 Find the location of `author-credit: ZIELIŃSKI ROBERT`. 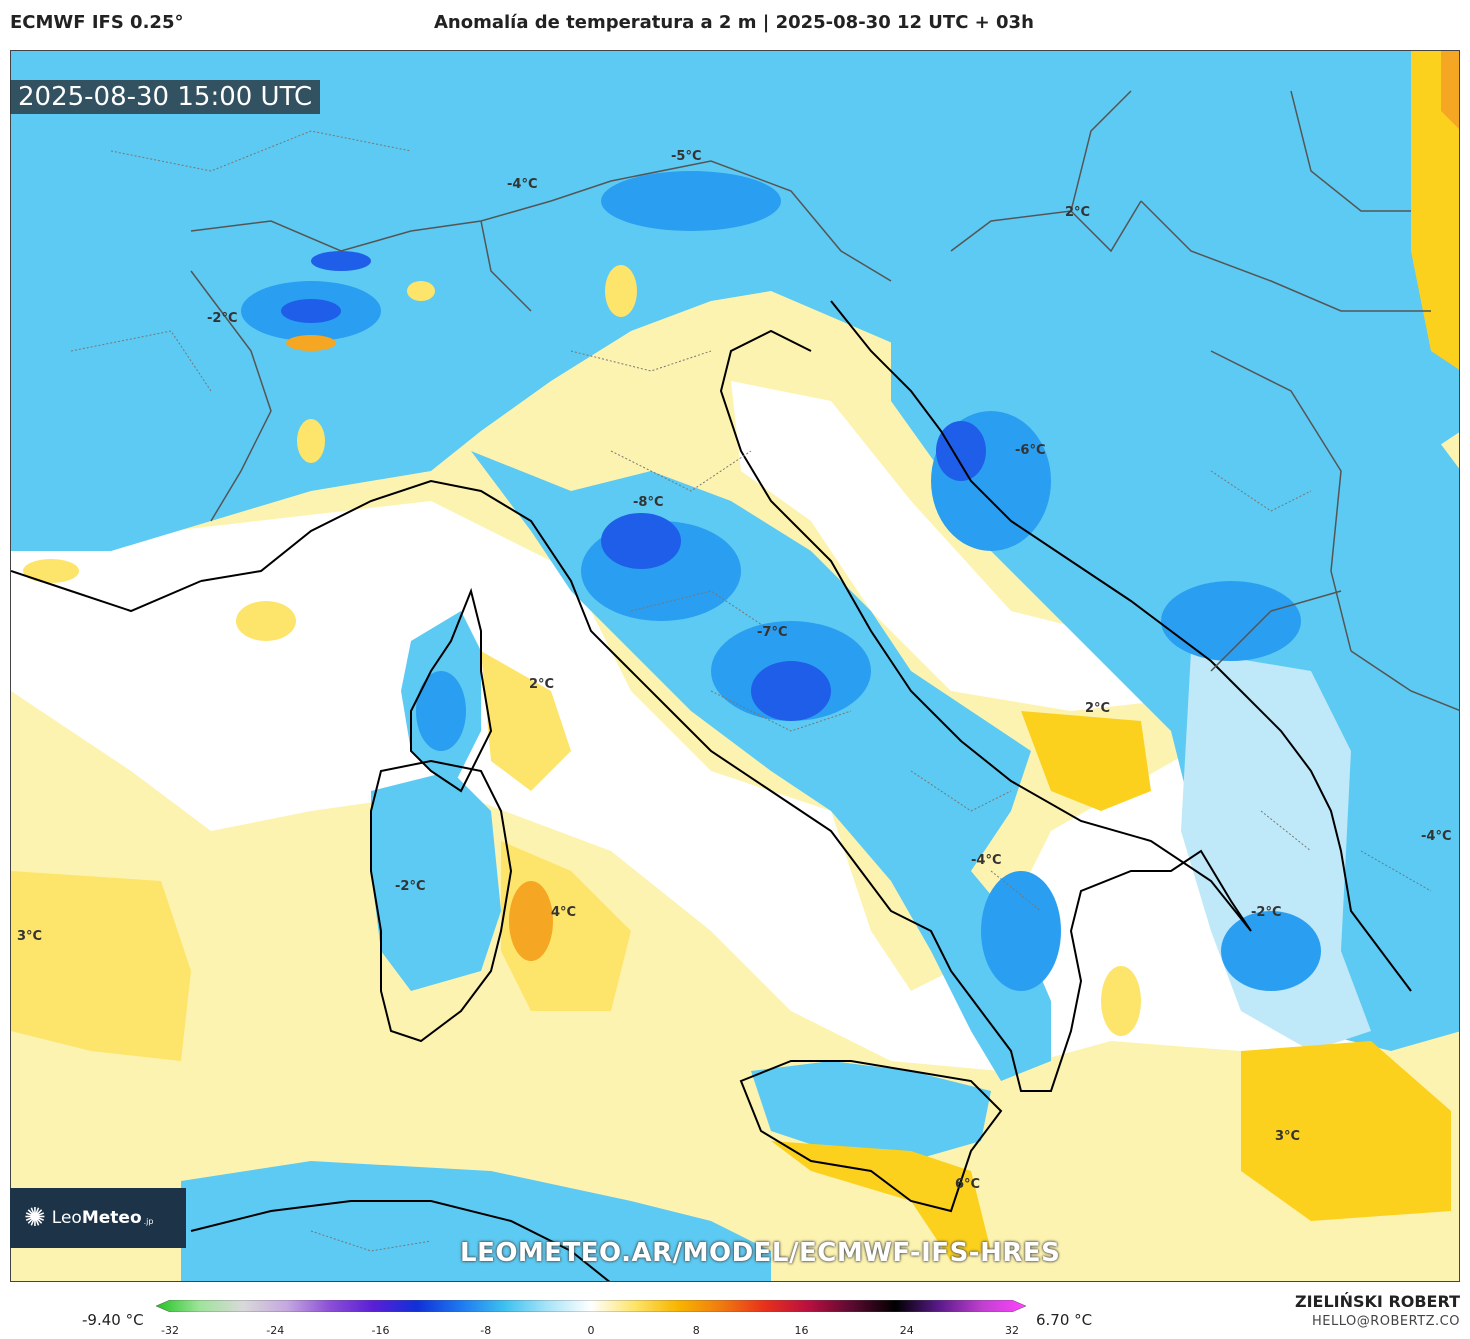

author-credit: ZIELIŃSKI ROBERT is located at coordinates (1377, 1301).